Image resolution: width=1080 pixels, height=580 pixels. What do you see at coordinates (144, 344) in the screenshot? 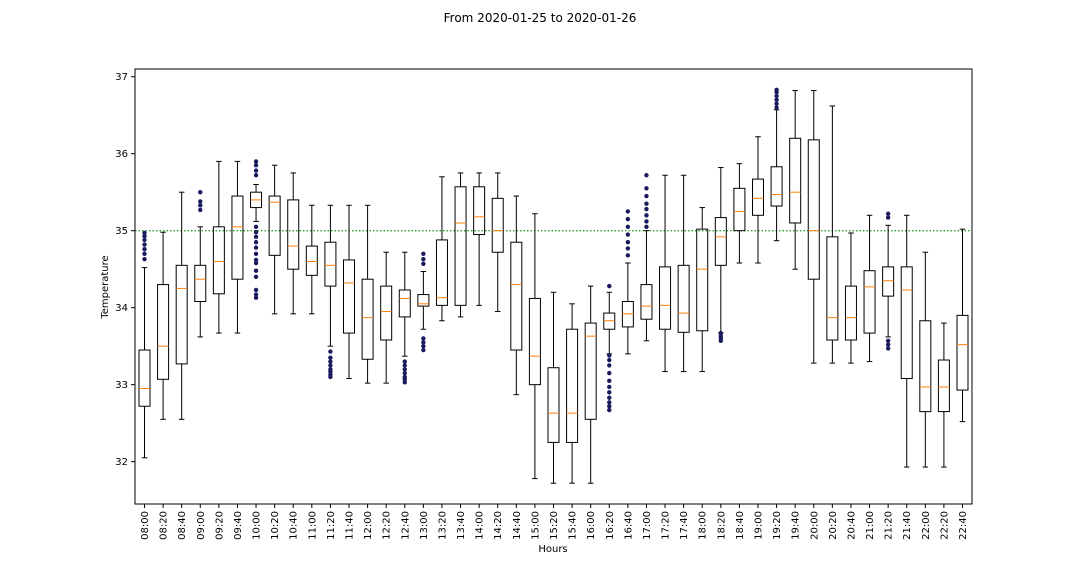
I see `box-08:00` at bounding box center [144, 344].